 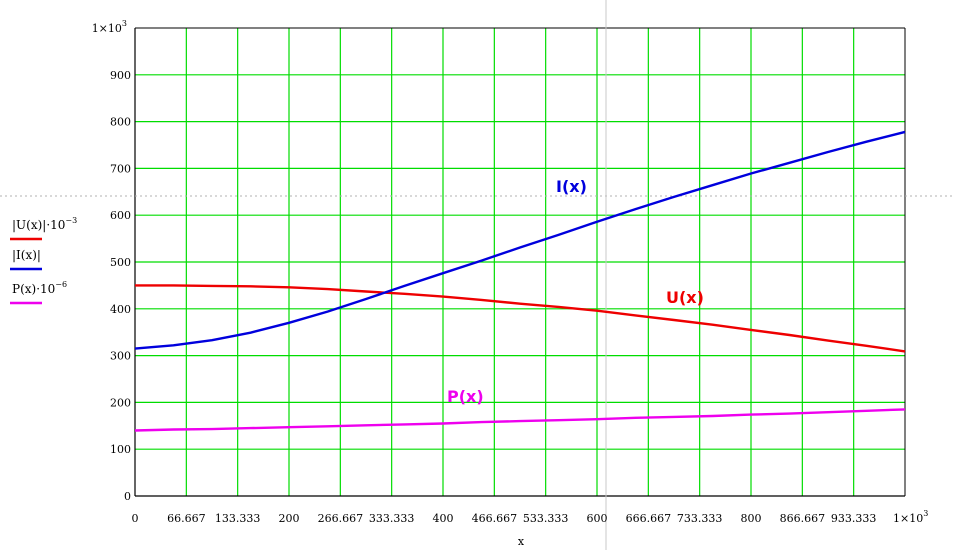 I want to click on legend: |U(x)|·10−3 |I(x)| P(x)·10−6, so click(x=43, y=260).